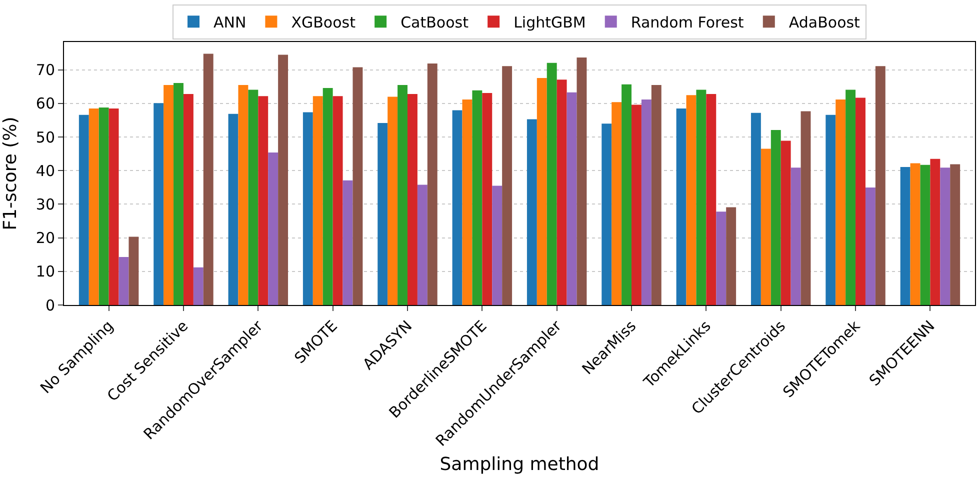 The image size is (979, 489). I want to click on legend-label: XGBoost, so click(323, 22).